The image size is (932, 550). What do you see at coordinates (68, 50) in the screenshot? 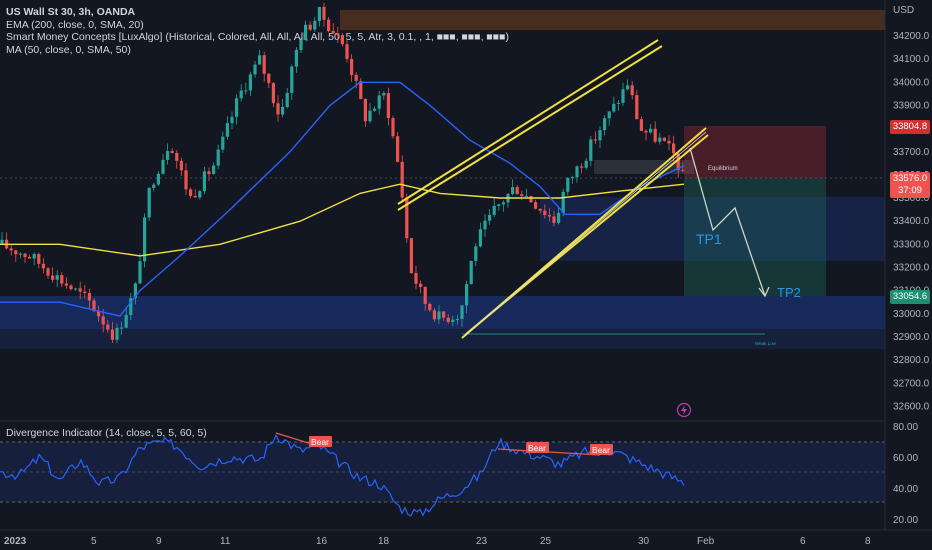
I see `ma-legend: MA (50, close, 0, SMA, 50)` at bounding box center [68, 50].